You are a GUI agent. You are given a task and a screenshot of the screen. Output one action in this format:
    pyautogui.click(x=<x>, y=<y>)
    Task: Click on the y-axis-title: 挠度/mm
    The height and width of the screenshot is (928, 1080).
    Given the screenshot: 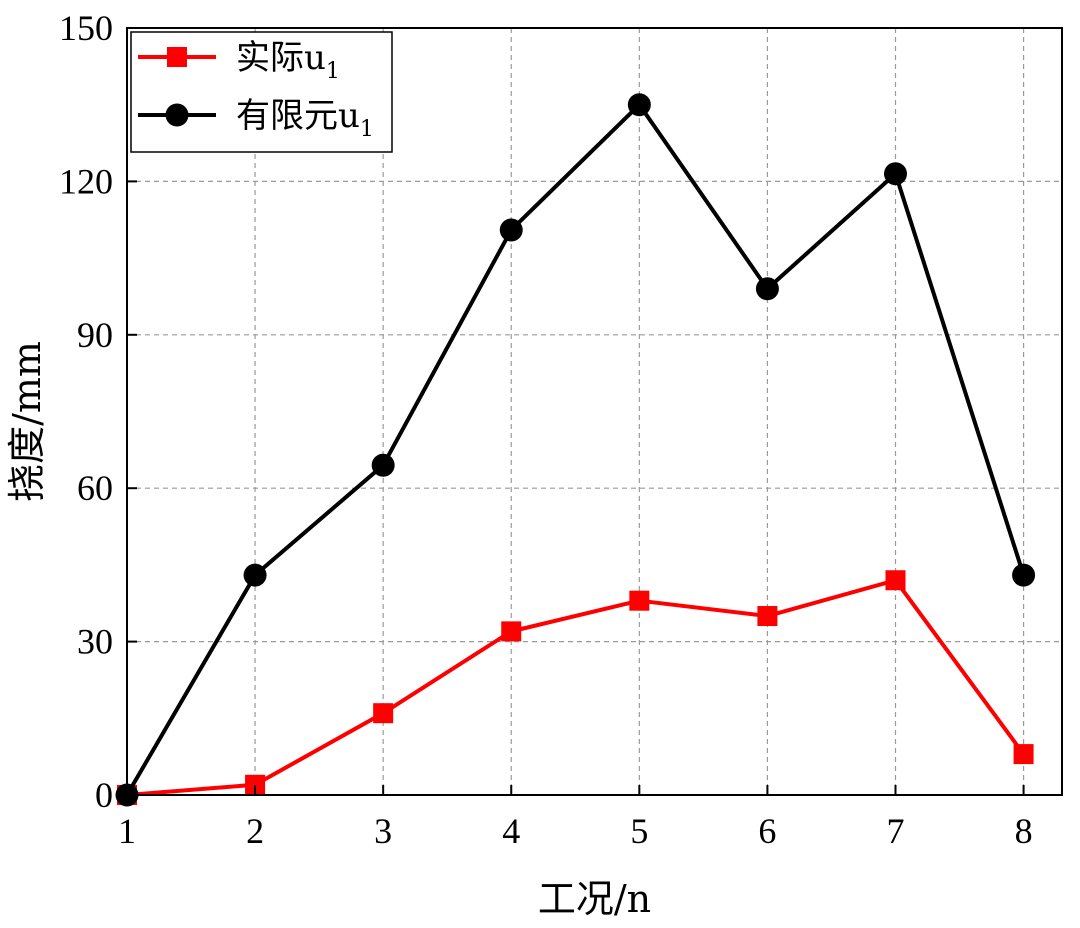 What is the action you would take?
    pyautogui.click(x=27, y=421)
    